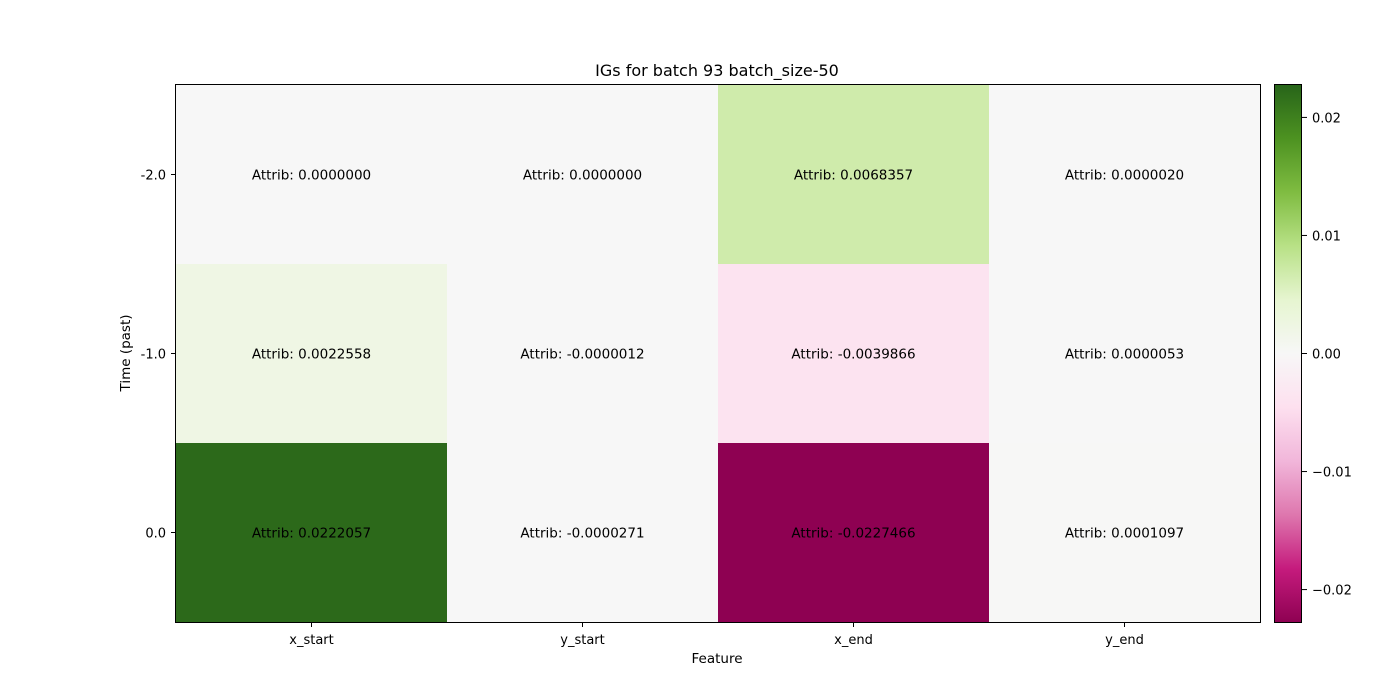 This screenshot has width=1400, height=700. I want to click on cell-label: Attrib: 0.0022558, so click(311, 355).